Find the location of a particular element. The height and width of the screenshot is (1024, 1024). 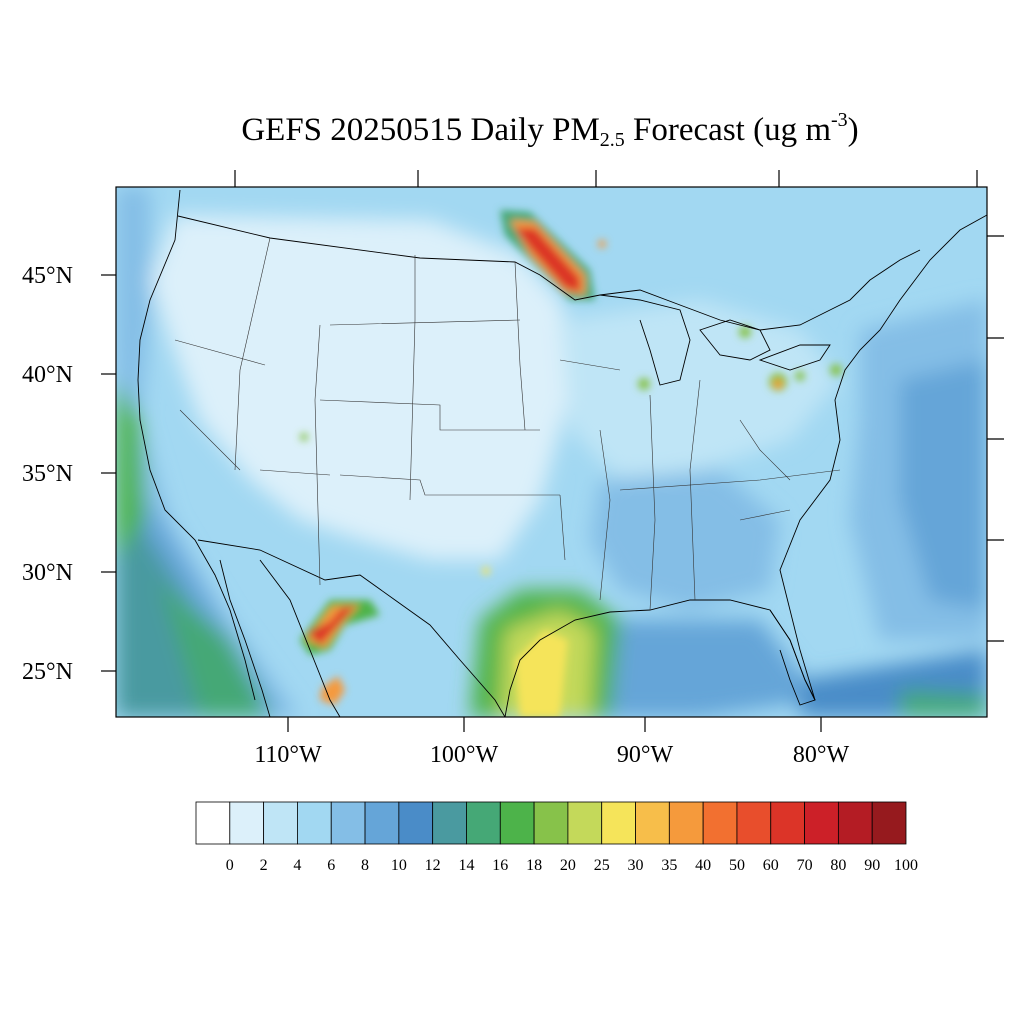

pacific-coast is located at coordinates (196, 445).